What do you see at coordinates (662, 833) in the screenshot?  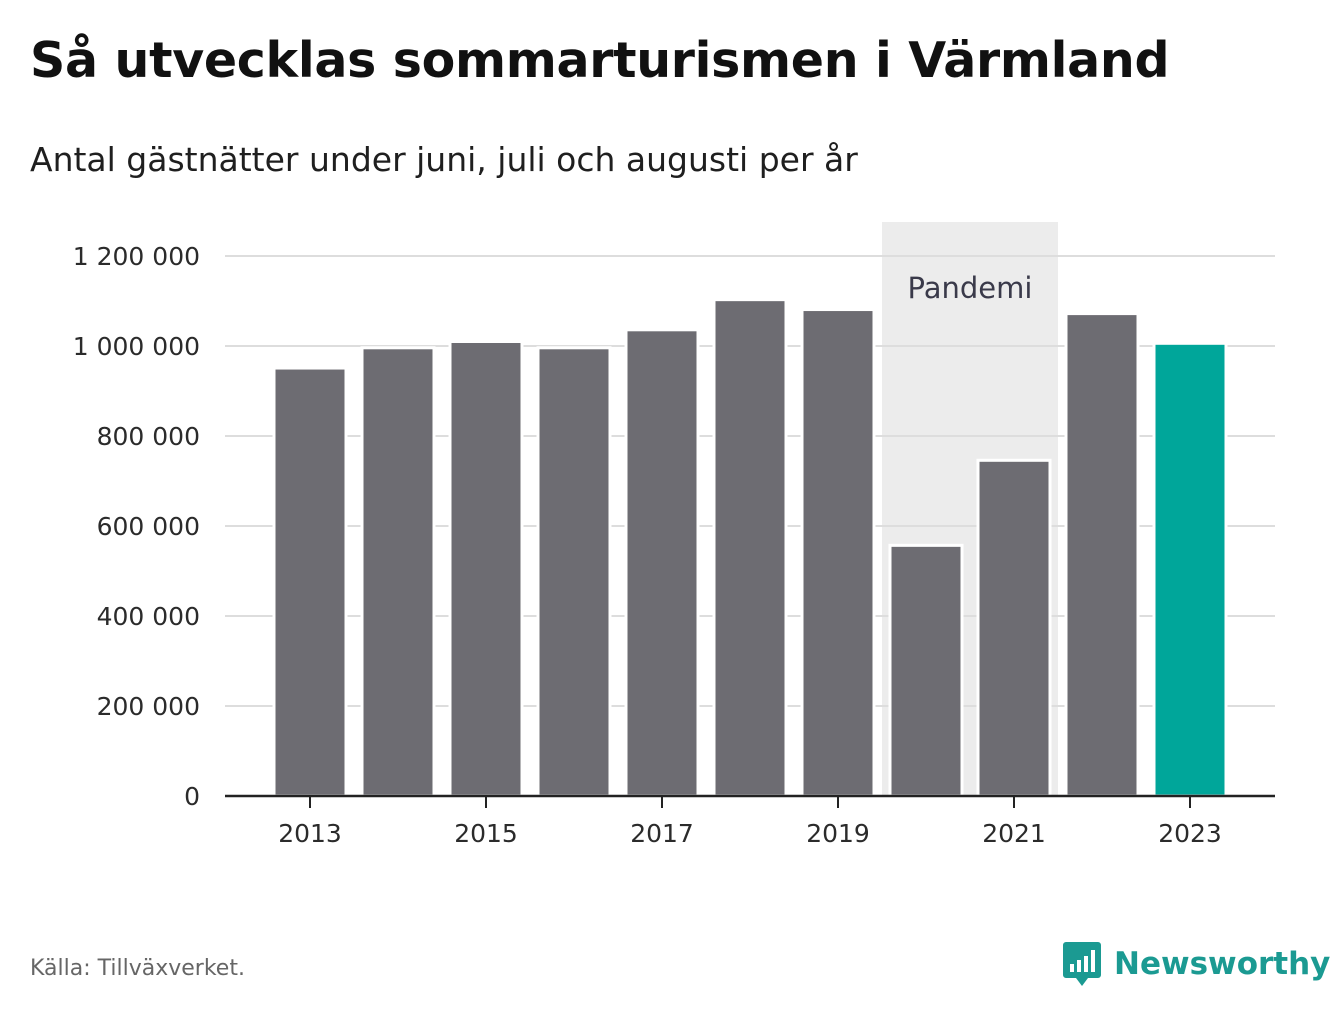 I see `x-tick-label: 2017` at bounding box center [662, 833].